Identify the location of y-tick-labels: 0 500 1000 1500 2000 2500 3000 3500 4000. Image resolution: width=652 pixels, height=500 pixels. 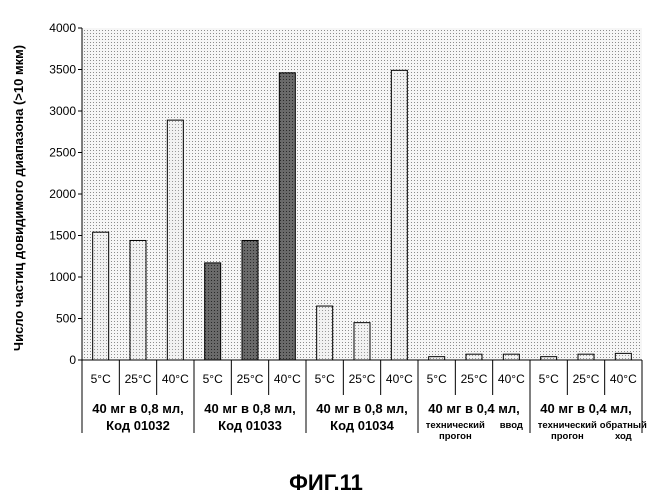
(62, 194).